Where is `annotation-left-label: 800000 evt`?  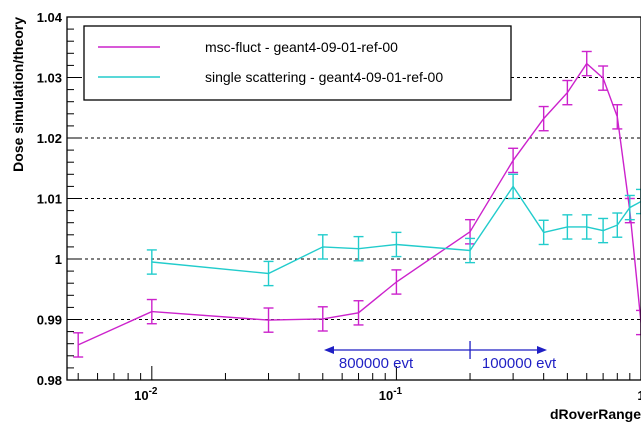
annotation-left-label: 800000 evt is located at coordinates (376, 363).